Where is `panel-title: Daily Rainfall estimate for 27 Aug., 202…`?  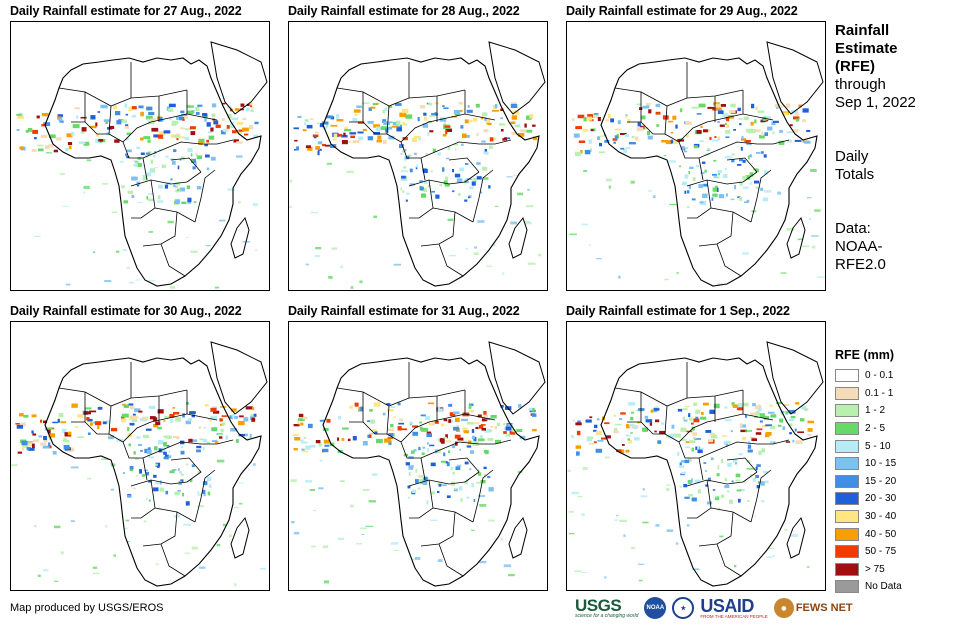 panel-title: Daily Rainfall estimate for 27 Aug., 202… is located at coordinates (126, 11).